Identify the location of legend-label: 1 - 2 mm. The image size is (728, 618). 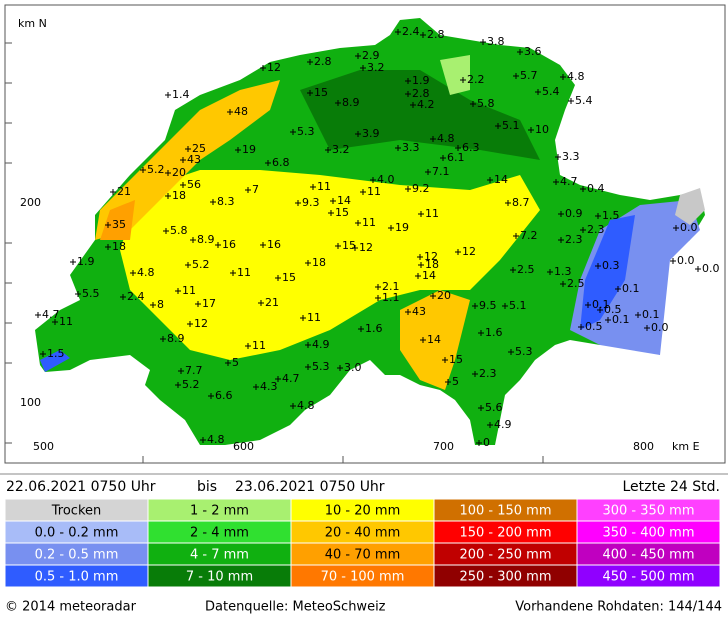
(219, 511).